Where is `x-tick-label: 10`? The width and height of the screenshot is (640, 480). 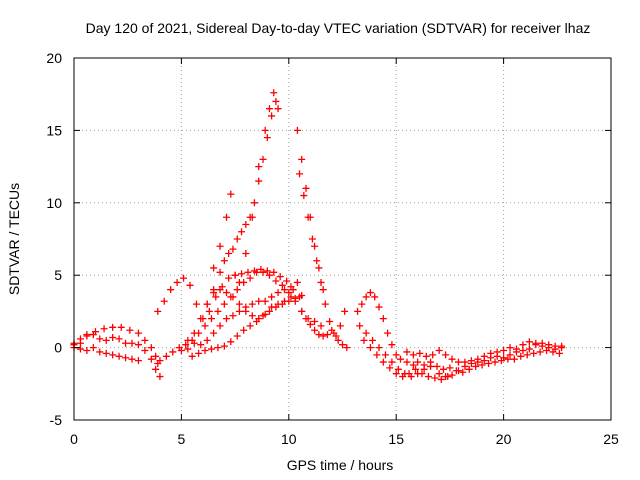 x-tick-label: 10 is located at coordinates (289, 439).